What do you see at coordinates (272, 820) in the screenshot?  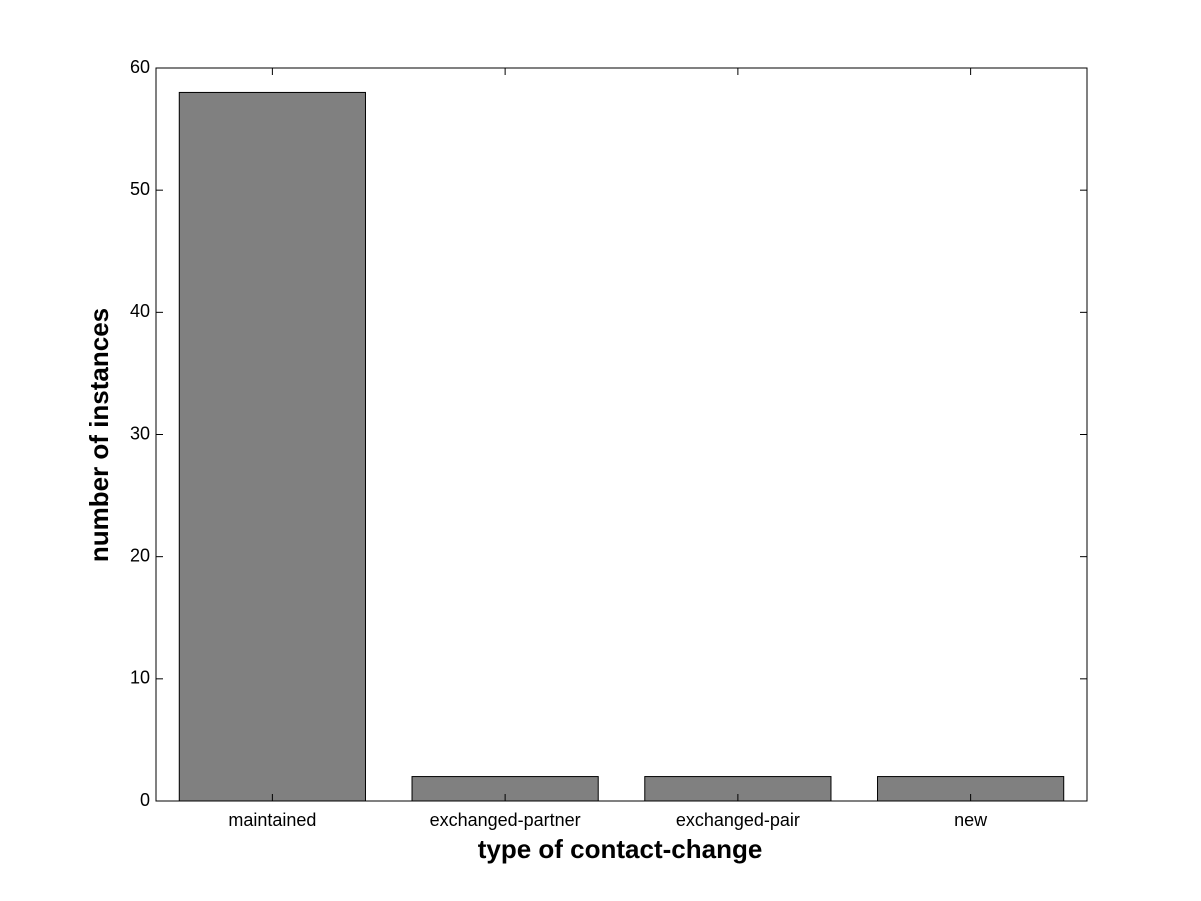 I see `x-tick-label: maintained` at bounding box center [272, 820].